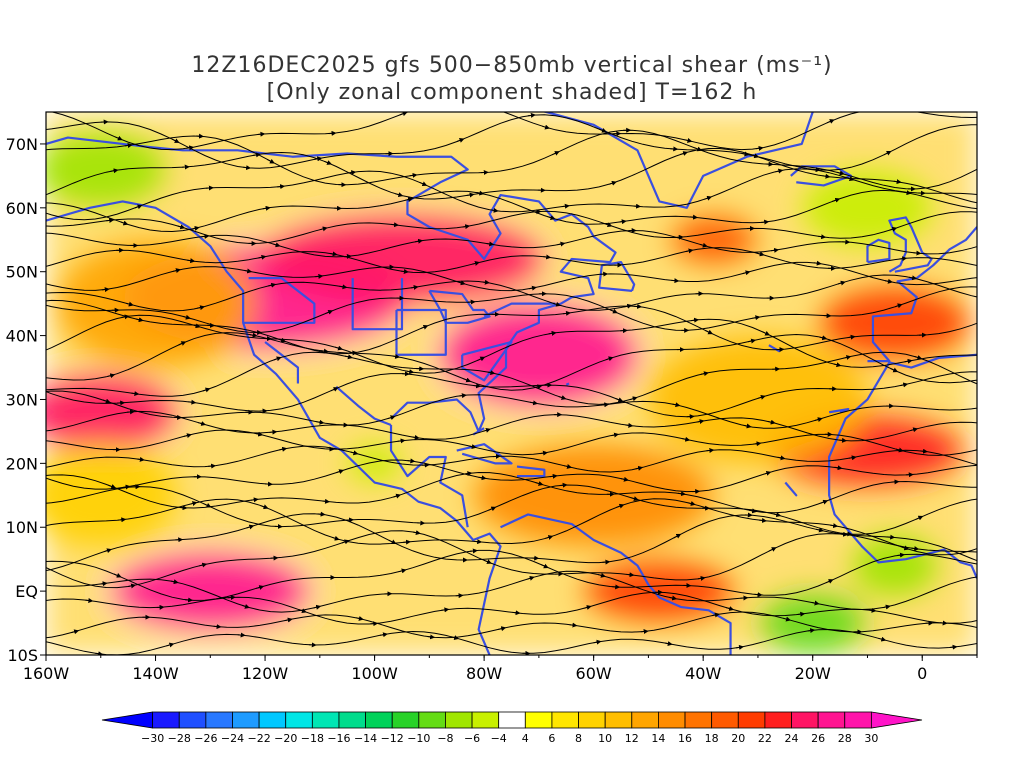 This screenshot has width=1024, height=768. What do you see at coordinates (258, 738) in the screenshot?
I see `colorbar-label: −22` at bounding box center [258, 738].